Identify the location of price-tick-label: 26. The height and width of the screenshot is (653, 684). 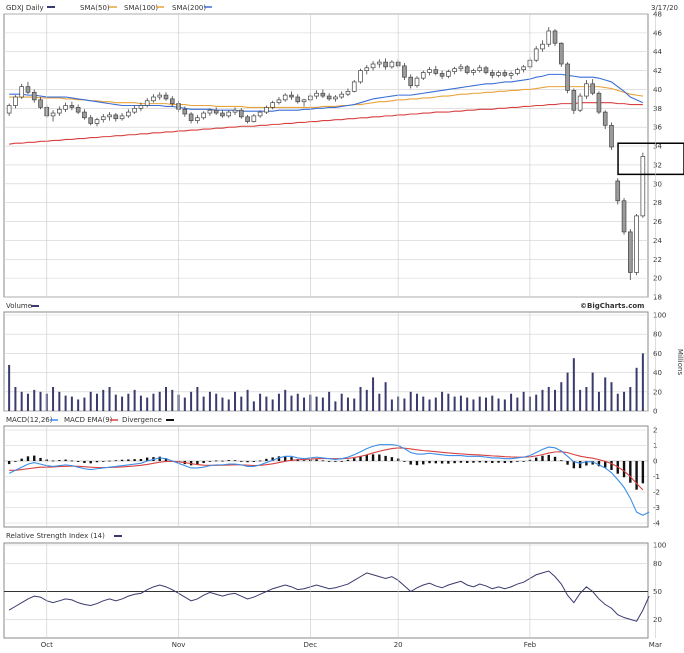
(657, 222).